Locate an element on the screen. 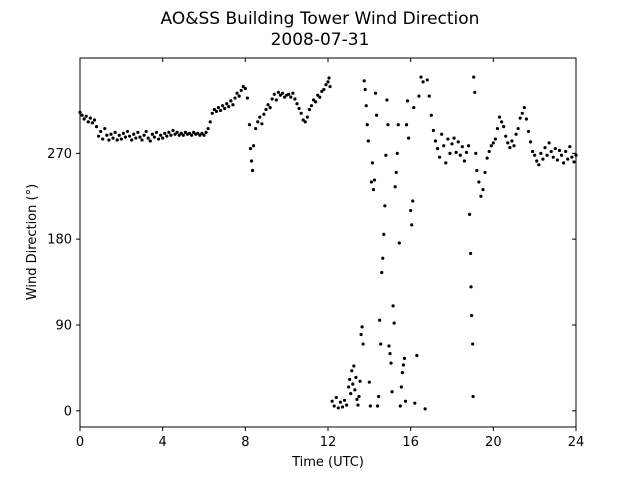 The height and width of the screenshot is (480, 640). y-tick-label: 0 is located at coordinates (68, 411).